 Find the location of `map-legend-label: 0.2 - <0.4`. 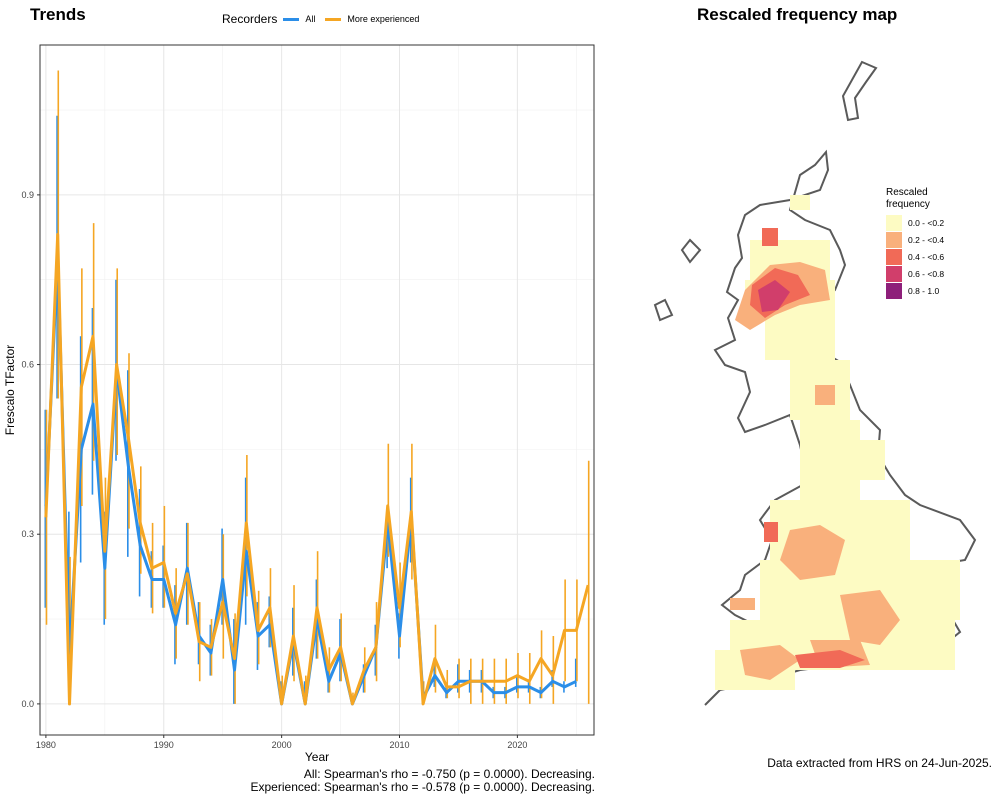

map-legend-label: 0.2 - <0.4 is located at coordinates (926, 239).